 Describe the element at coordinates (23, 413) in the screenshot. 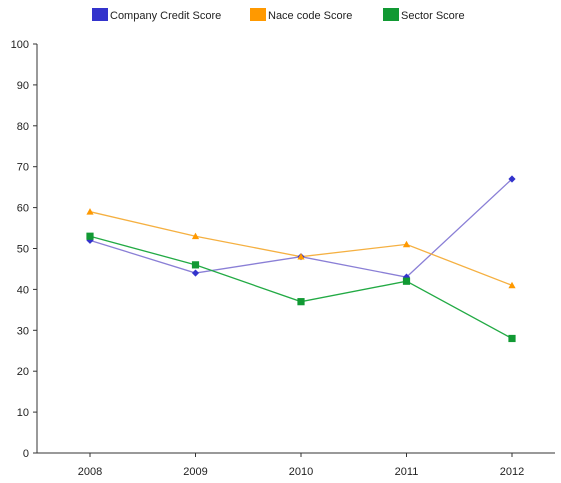

I see `y-tick-label: 10` at that location.